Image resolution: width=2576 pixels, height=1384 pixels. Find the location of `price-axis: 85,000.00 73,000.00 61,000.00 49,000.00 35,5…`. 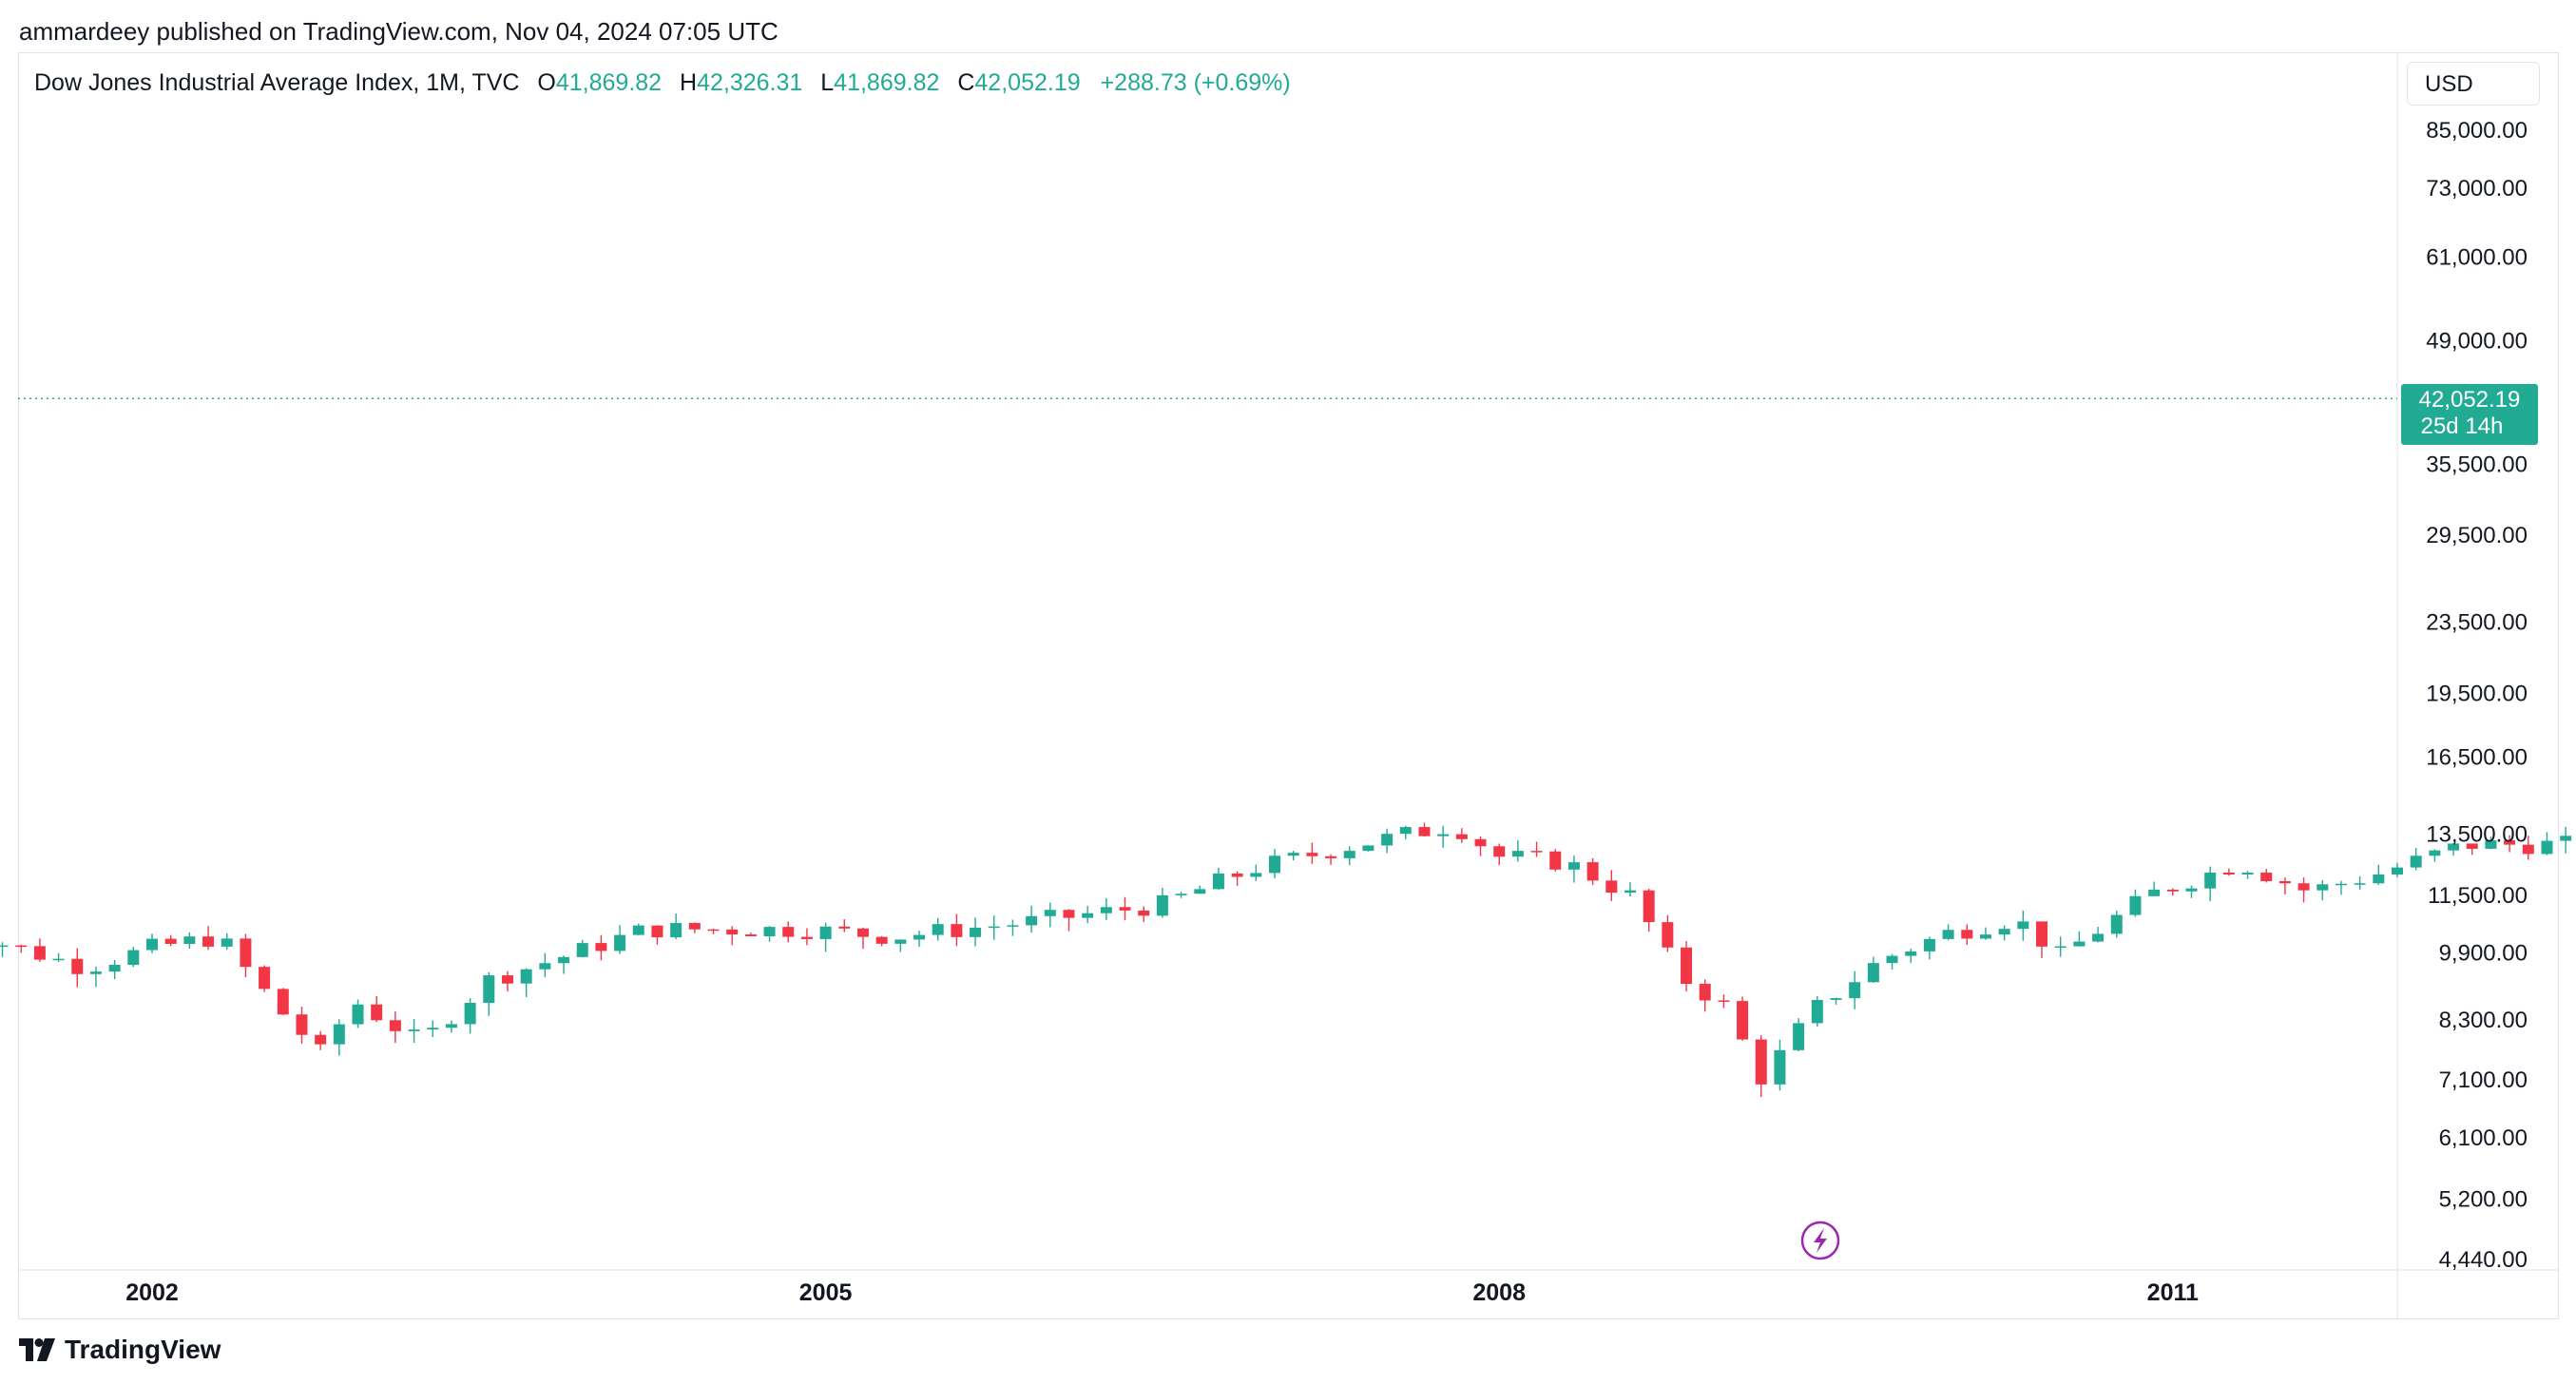

price-axis: 85,000.00 73,000.00 61,000.00 49,000.00 35,5… is located at coordinates (2477, 695).